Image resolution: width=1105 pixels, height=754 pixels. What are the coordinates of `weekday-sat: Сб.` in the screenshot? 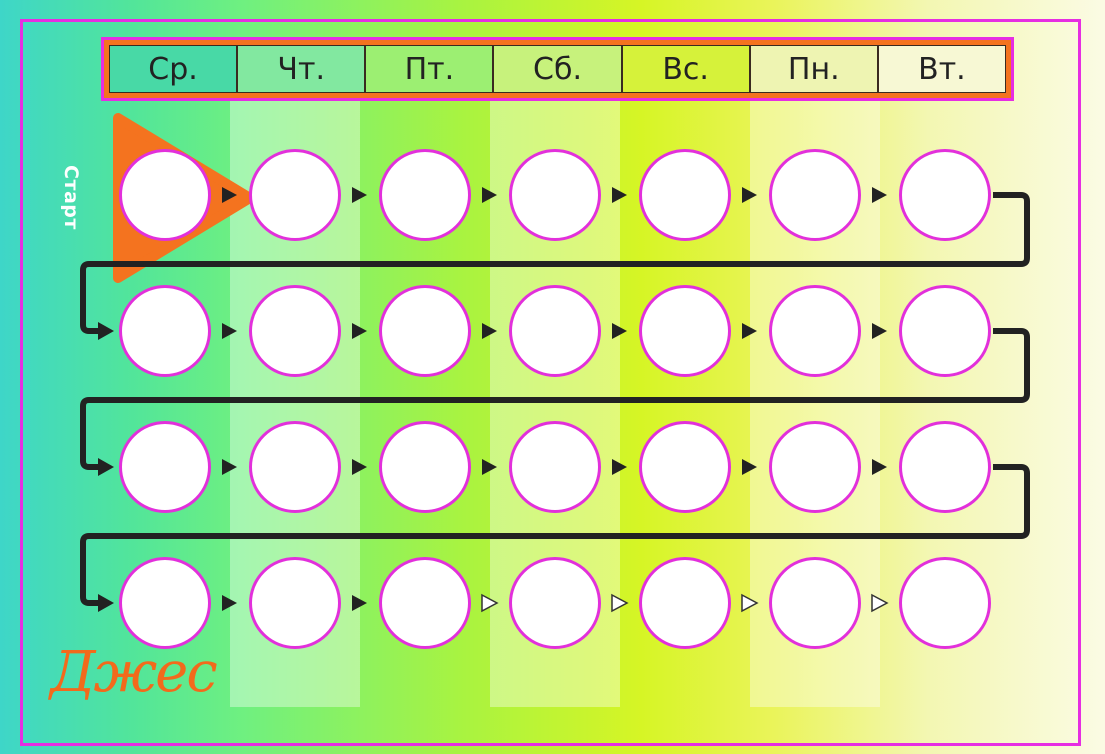 It's located at (558, 69).